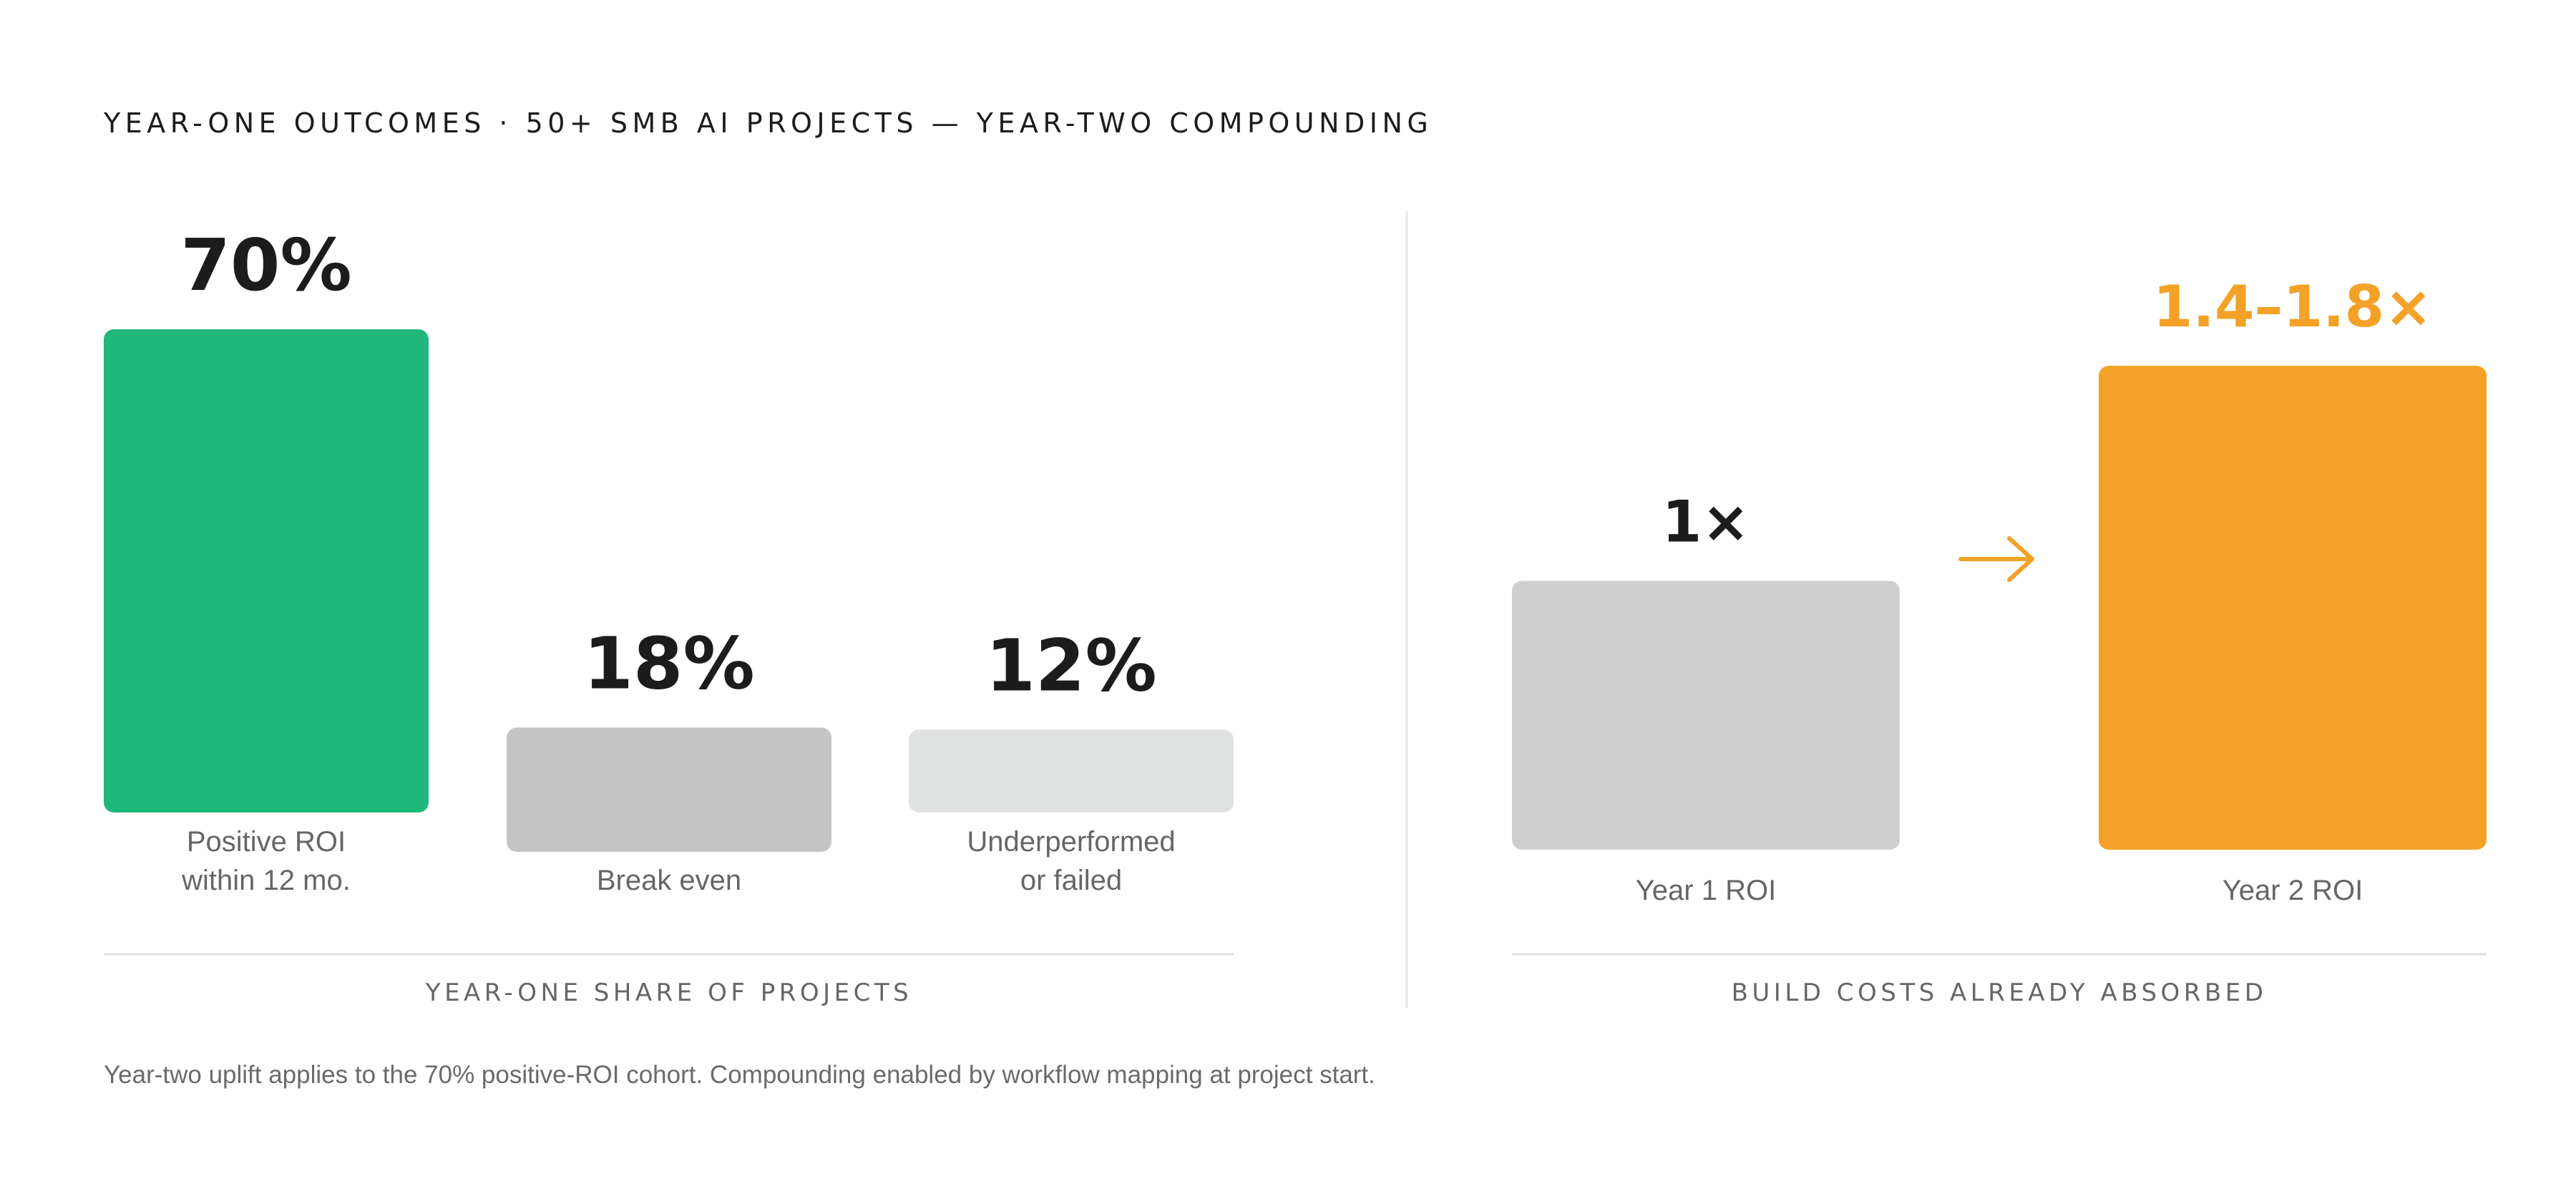 Image resolution: width=2576 pixels, height=1194 pixels. Describe the element at coordinates (2000, 993) in the screenshot. I see `axis-label: BUILD COSTS ALREADY ABSORBED` at that location.